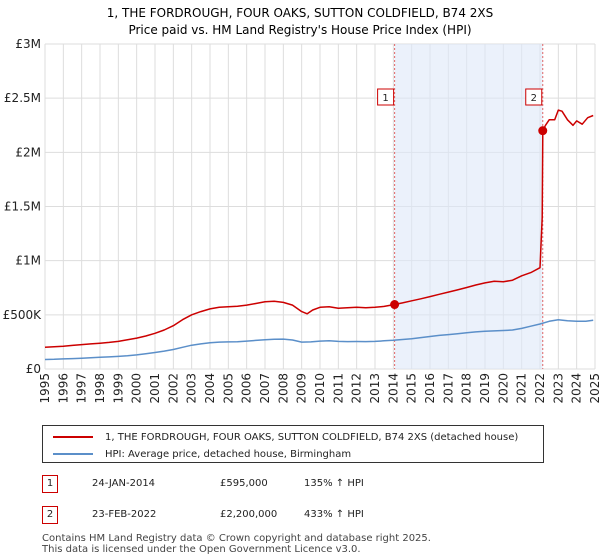 This screenshot has width=600, height=560. What do you see at coordinates (265, 388) in the screenshot?
I see `x-tick-label: 2007` at bounding box center [265, 388].